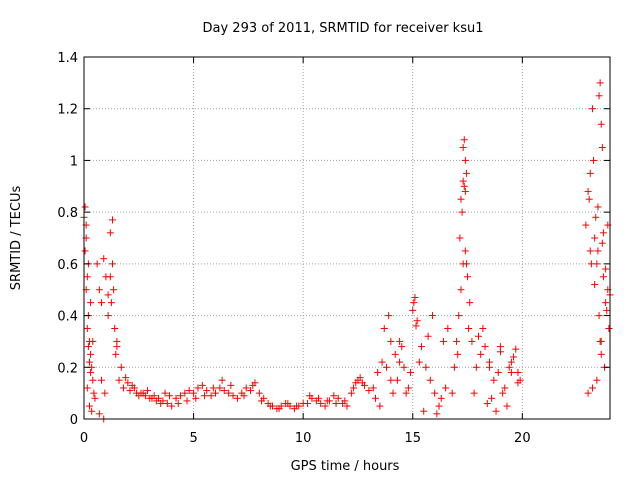 This screenshot has width=640, height=480. What do you see at coordinates (412, 438) in the screenshot?
I see `x-tick-label: 15` at bounding box center [412, 438].